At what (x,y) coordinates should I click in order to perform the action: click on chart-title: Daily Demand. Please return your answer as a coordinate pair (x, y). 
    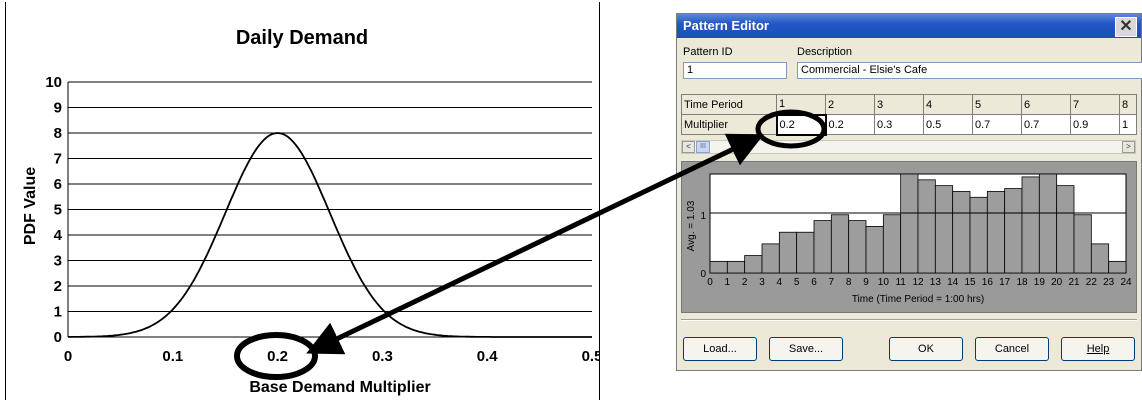
    Looking at the image, I should click on (302, 38).